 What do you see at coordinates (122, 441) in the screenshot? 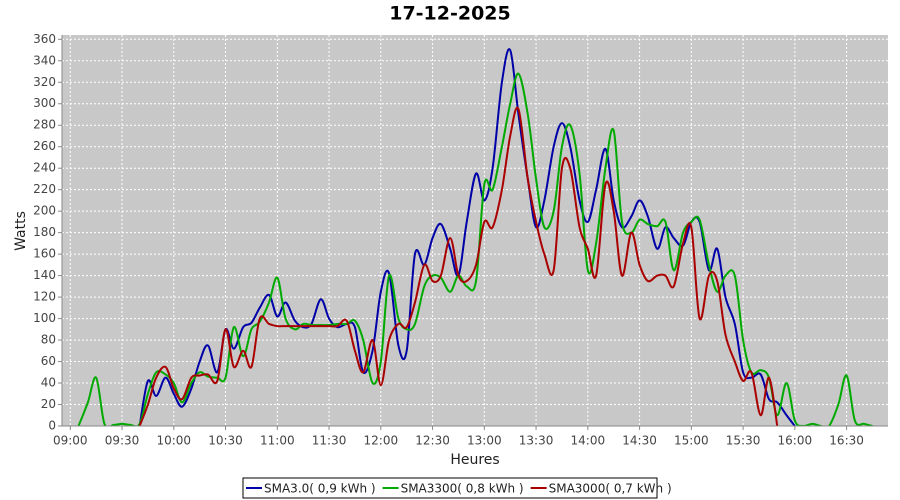
I see `x-tick-label: 09:30` at bounding box center [122, 441].